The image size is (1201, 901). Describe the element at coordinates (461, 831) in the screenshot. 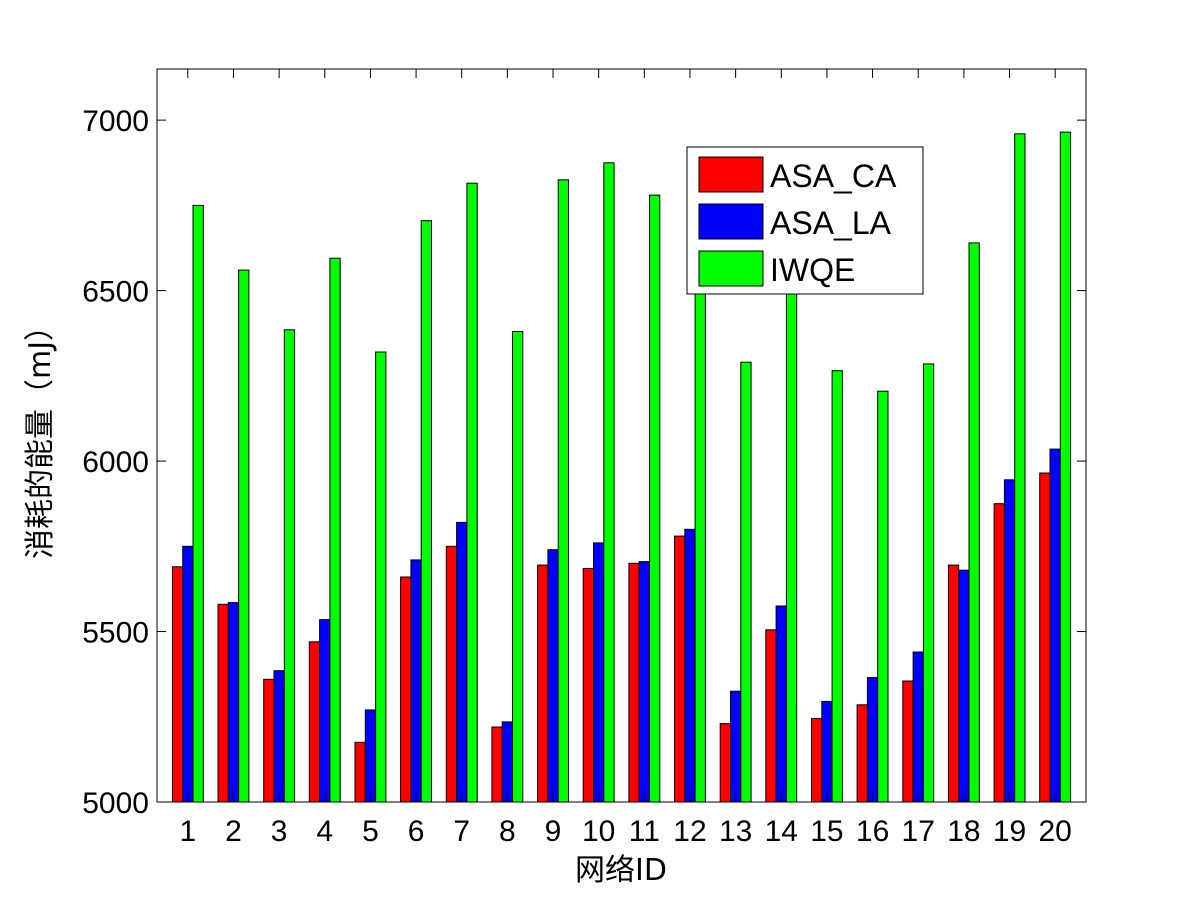

I see `x-tick-label: 7` at that location.